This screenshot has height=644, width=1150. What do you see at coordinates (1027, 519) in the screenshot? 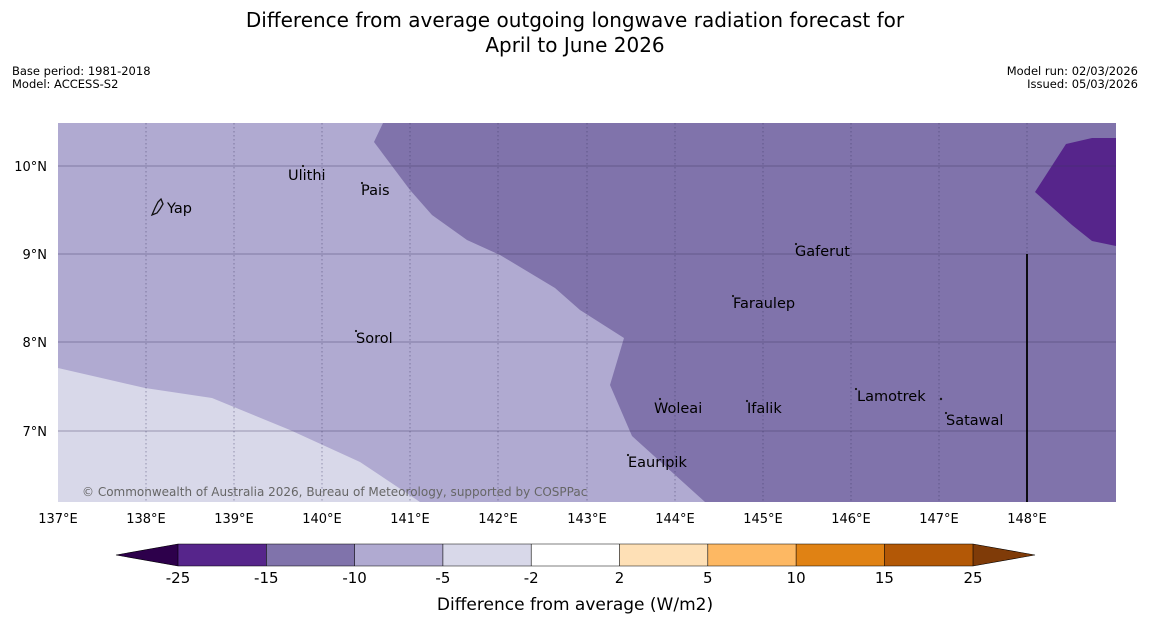
I see `lon-label-148: 148°E` at bounding box center [1027, 519].